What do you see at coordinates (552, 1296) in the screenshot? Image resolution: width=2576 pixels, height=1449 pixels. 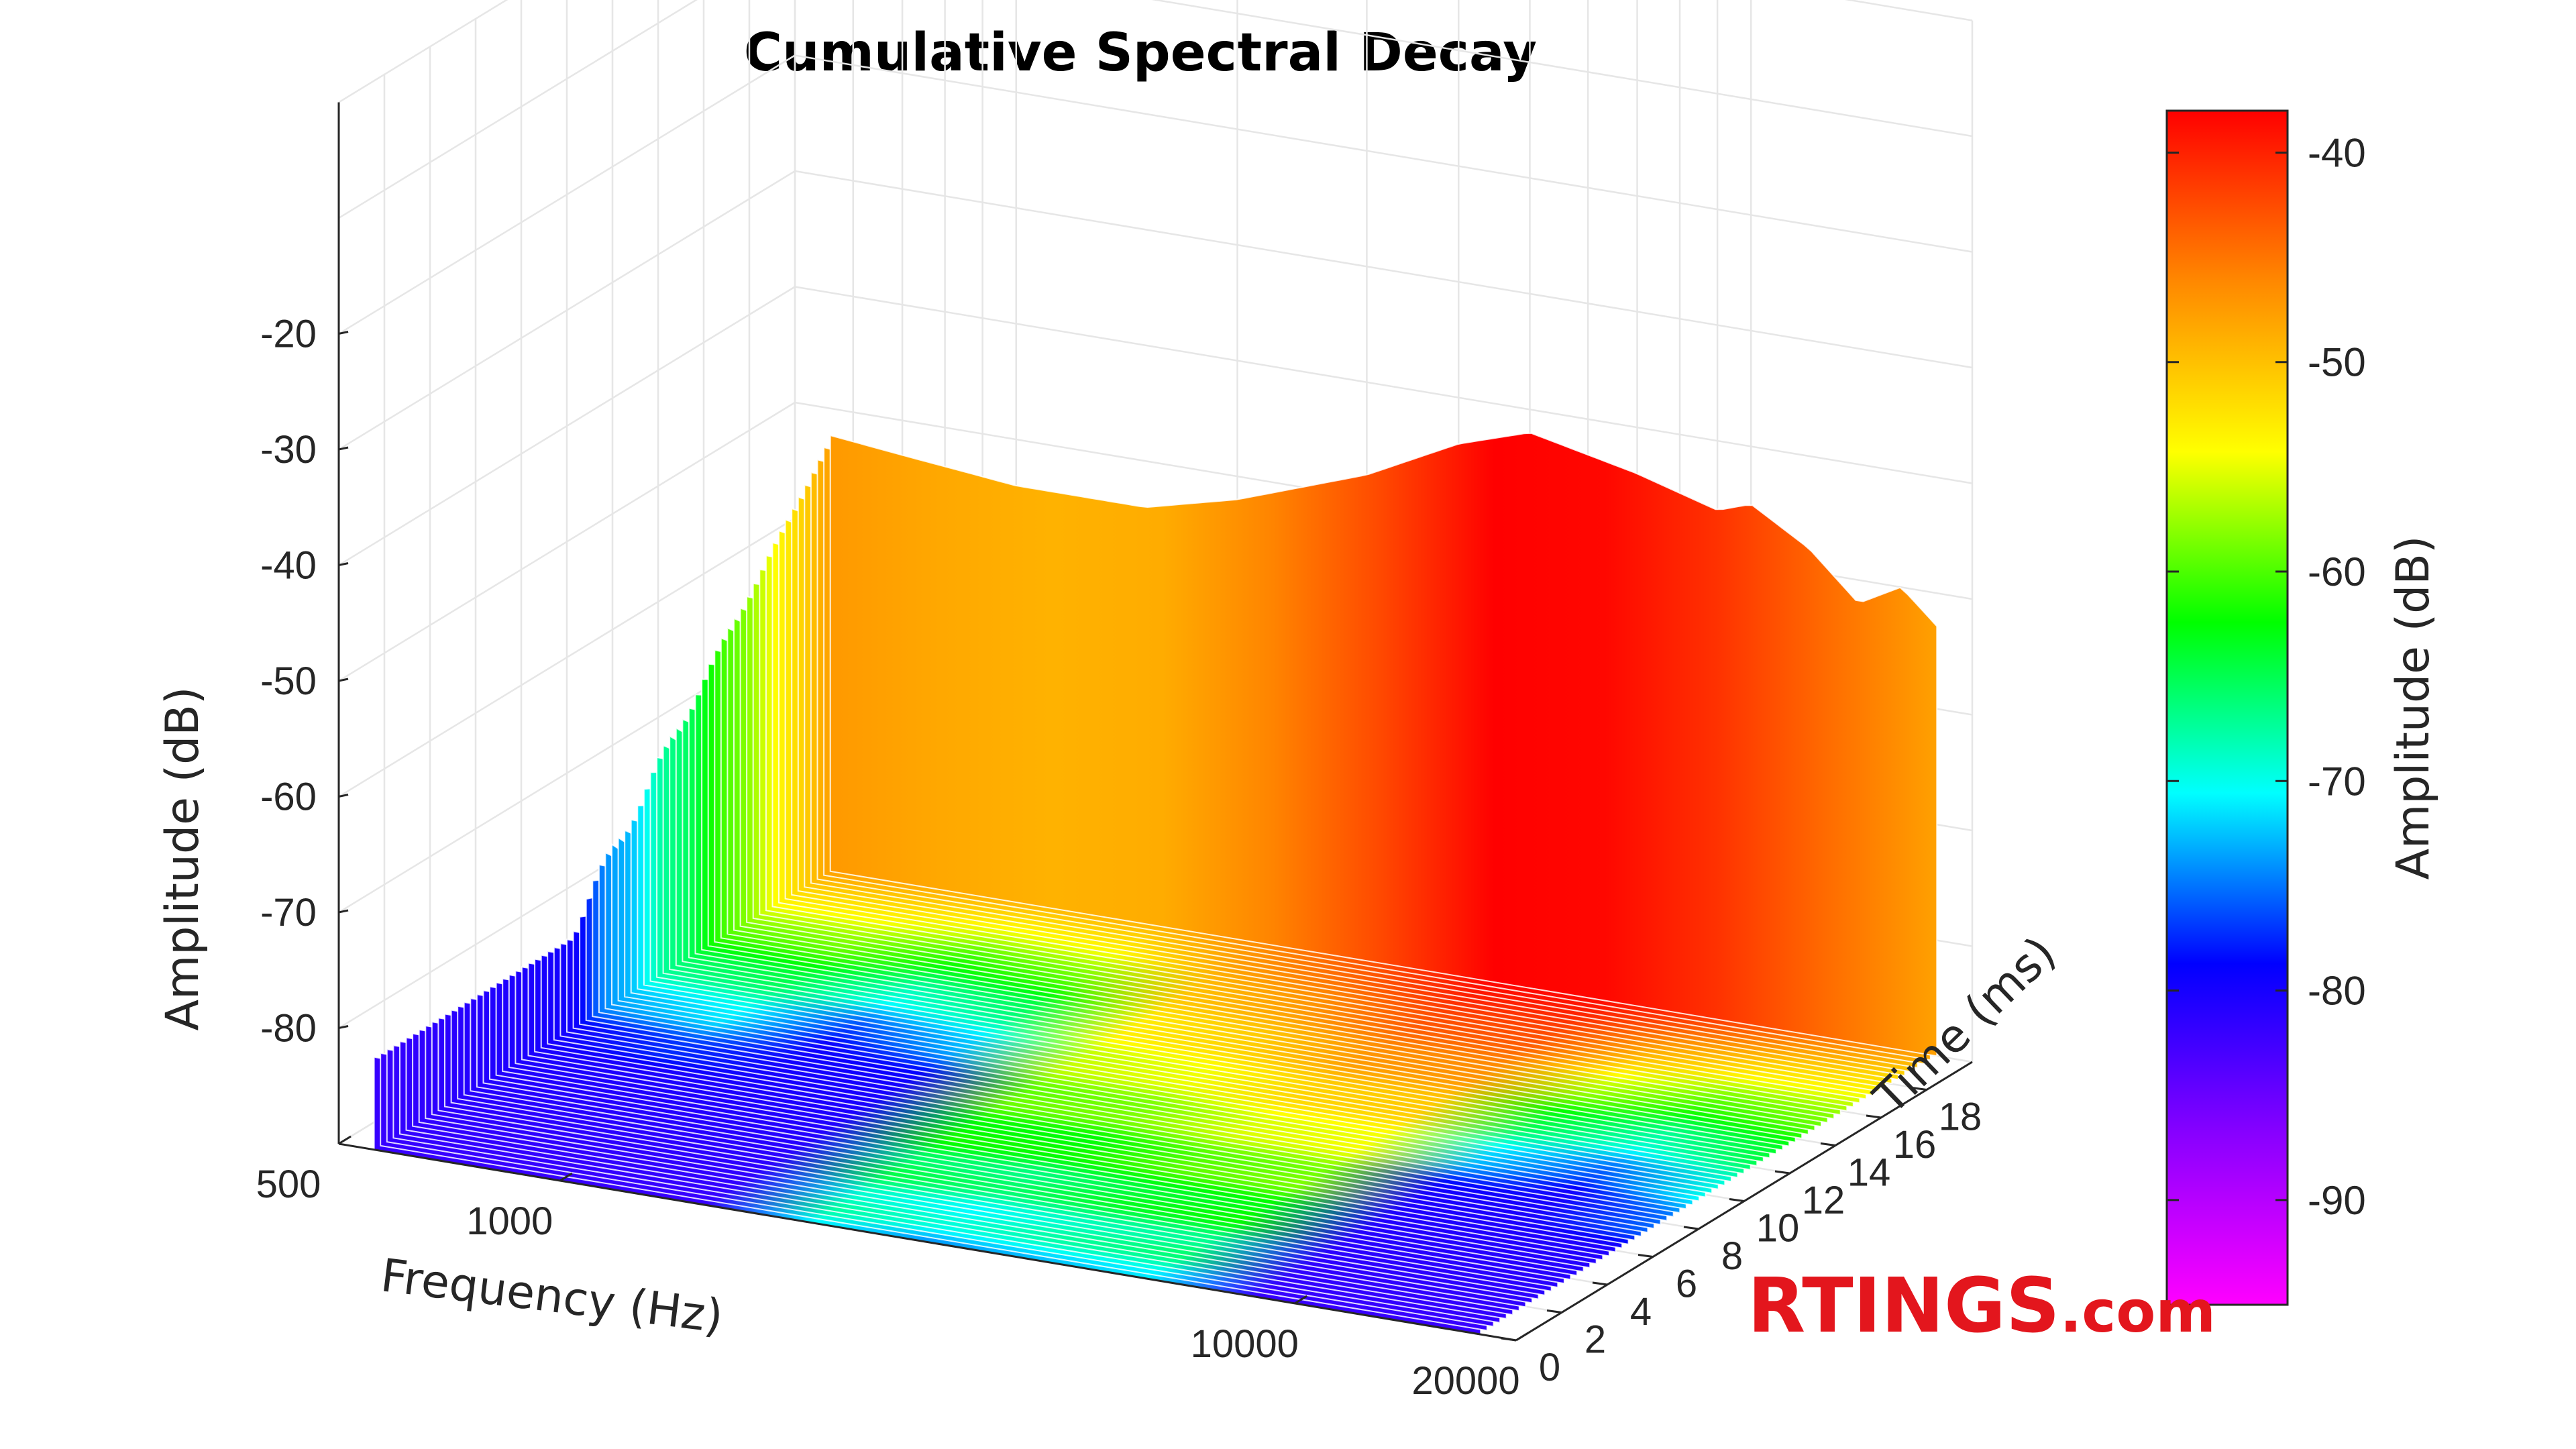 I see `x-axis-label: Frequency (Hz)` at bounding box center [552, 1296].